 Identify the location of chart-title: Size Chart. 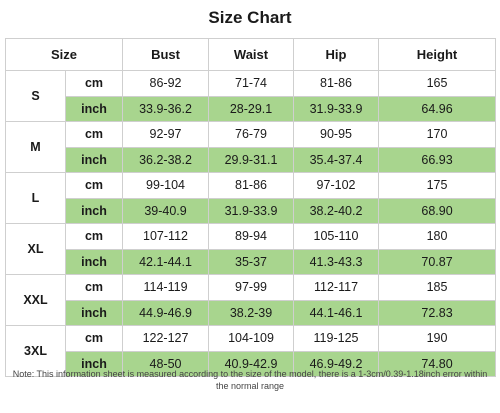
(250, 17).